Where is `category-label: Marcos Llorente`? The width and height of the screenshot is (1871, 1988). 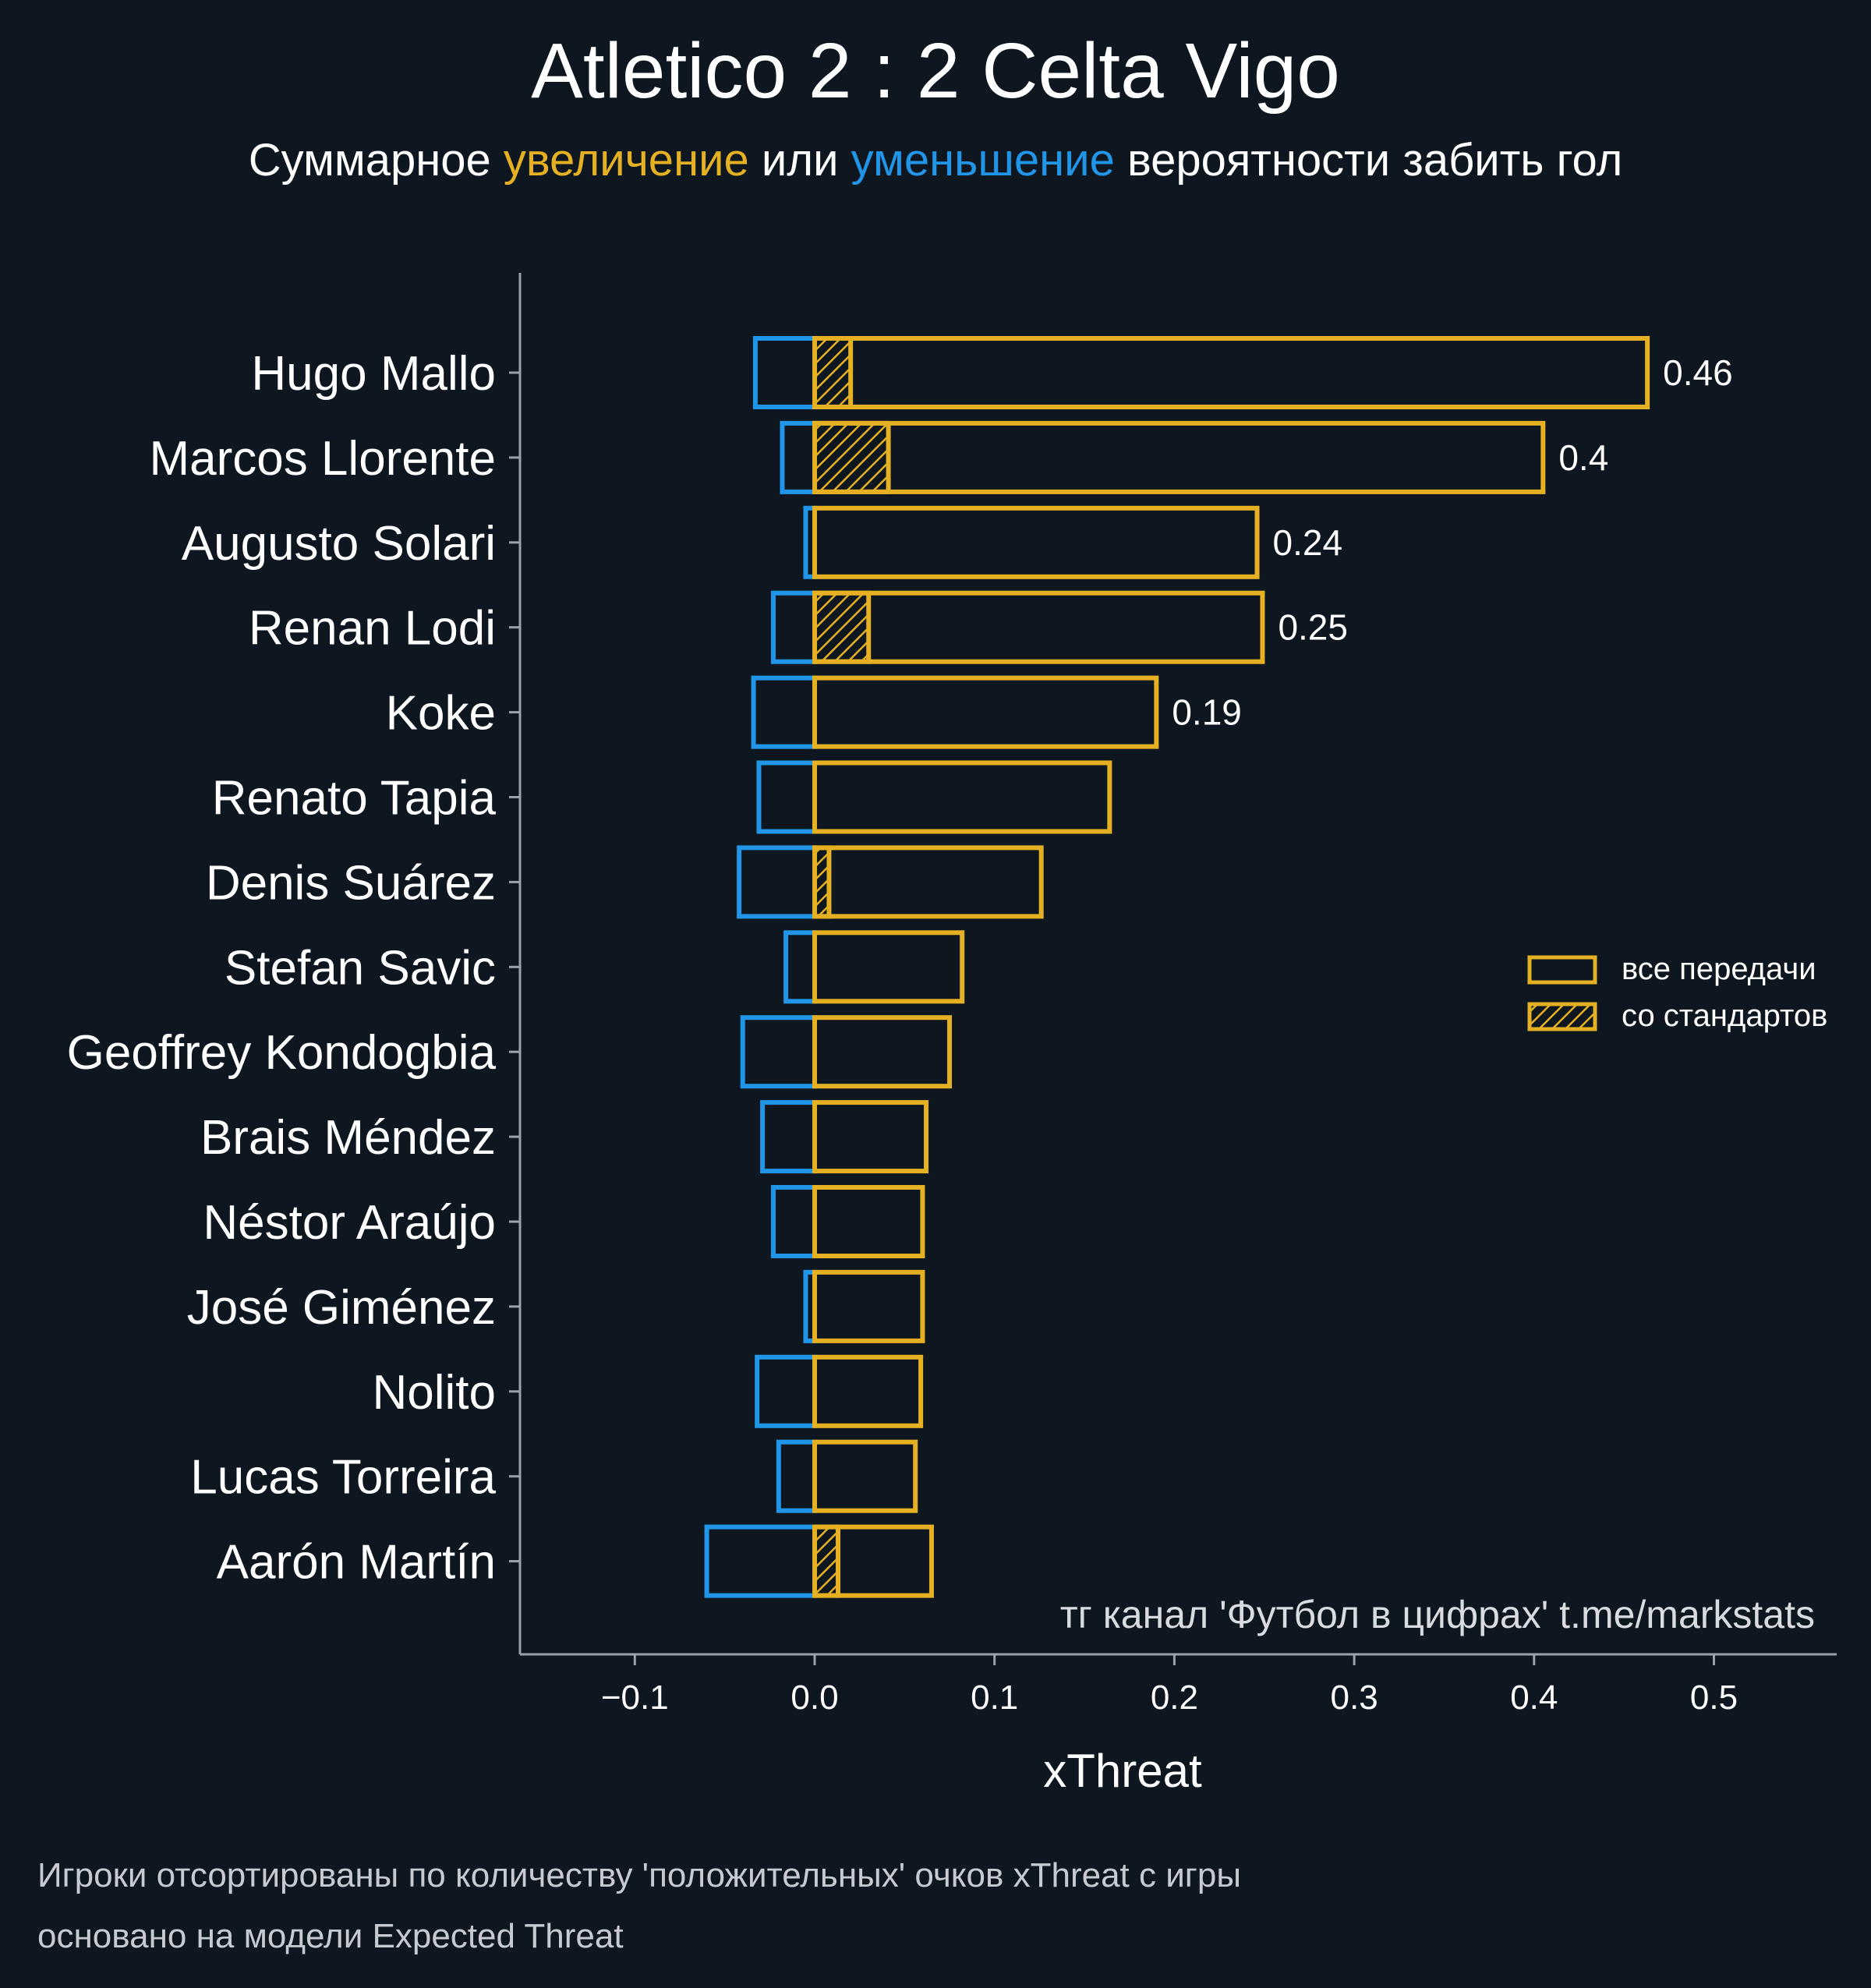 category-label: Marcos Llorente is located at coordinates (322, 459).